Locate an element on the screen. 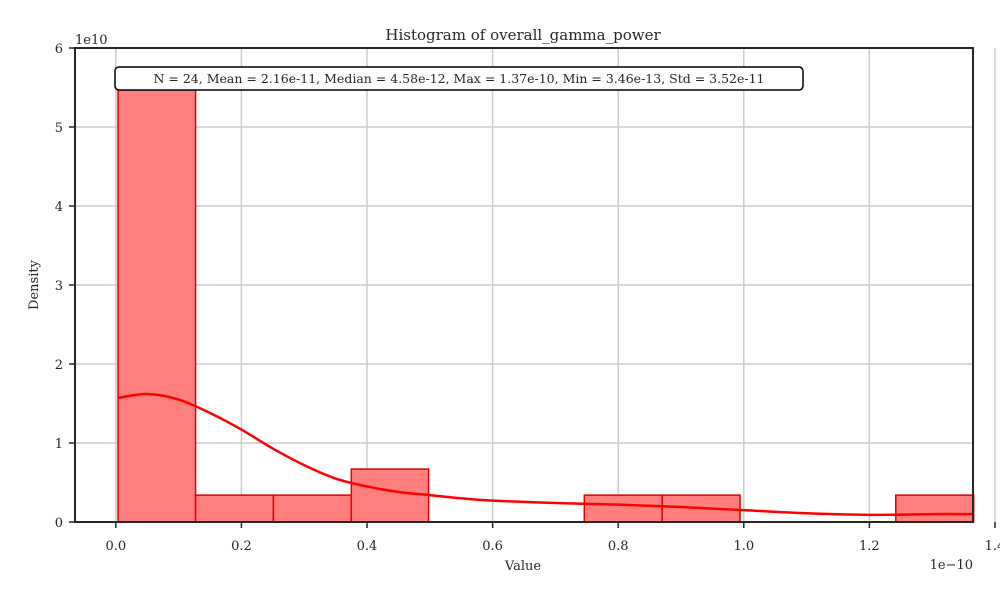  stats-box is located at coordinates (459, 78).